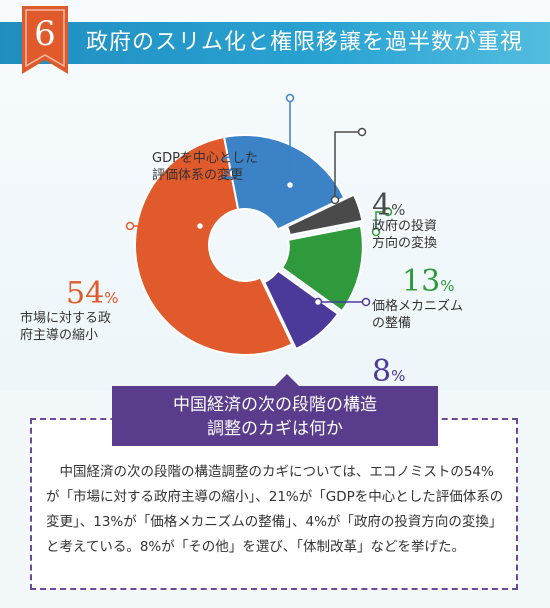 The width and height of the screenshot is (550, 608). Describe the element at coordinates (275, 429) in the screenshot. I see `banner-line-2: 調整のカギは何か` at that location.